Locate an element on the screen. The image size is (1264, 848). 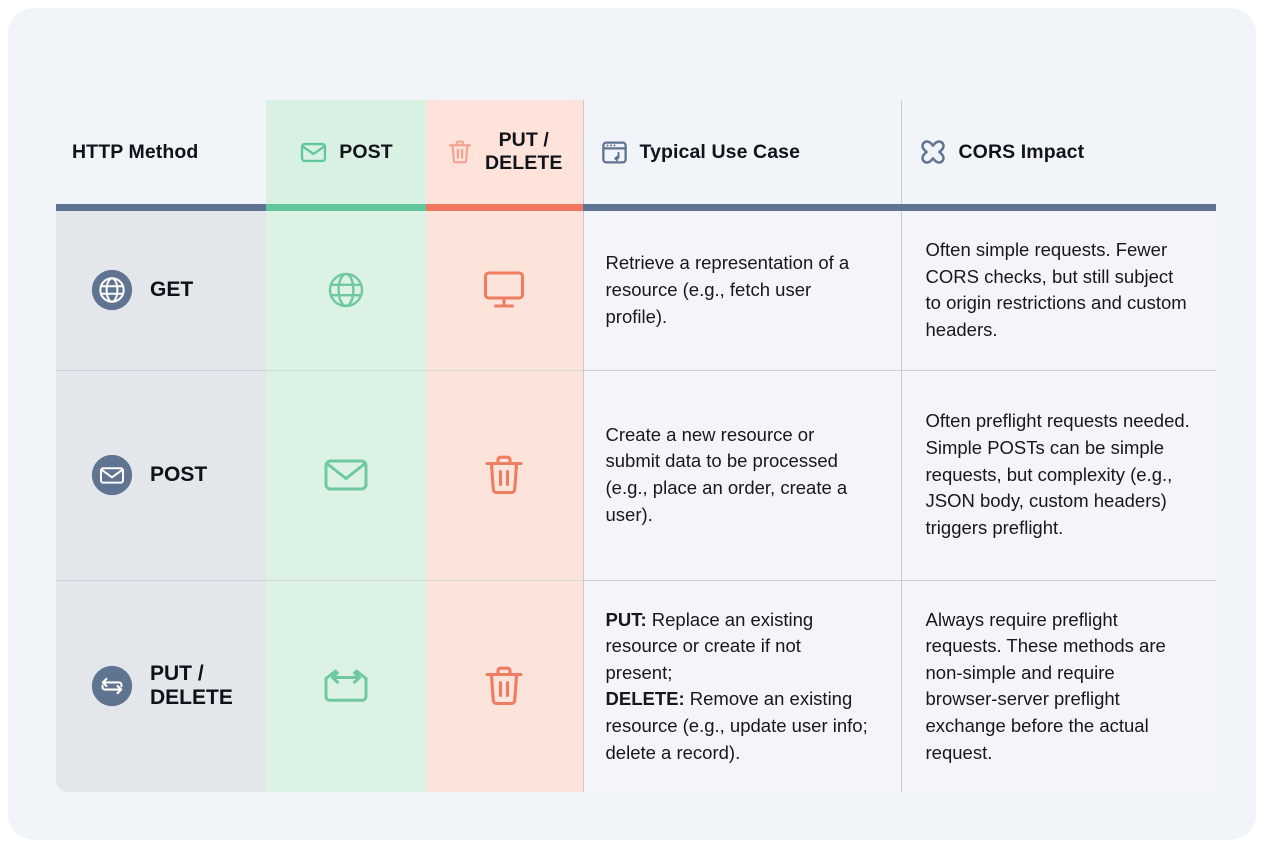
header-underline is located at coordinates (636, 207).